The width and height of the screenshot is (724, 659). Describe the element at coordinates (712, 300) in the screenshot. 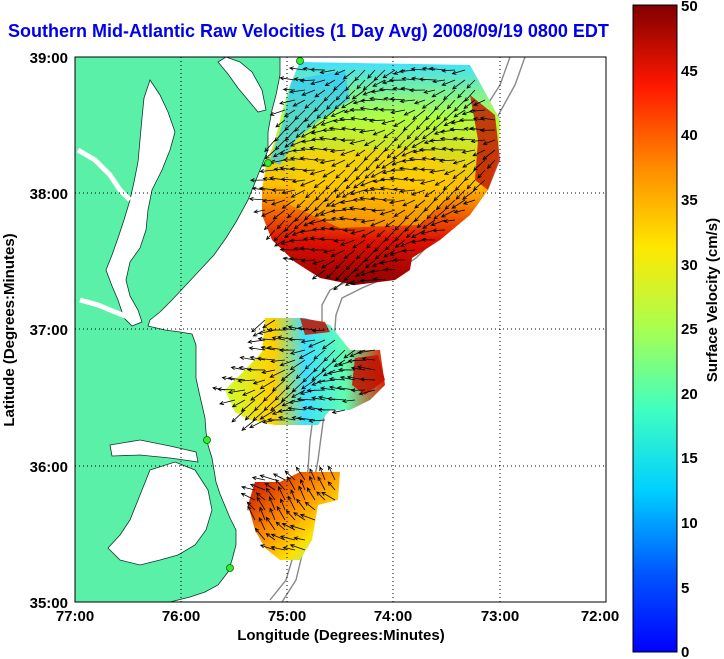

I see `colorbar-label: Surface Velocity (cm/s)` at that location.